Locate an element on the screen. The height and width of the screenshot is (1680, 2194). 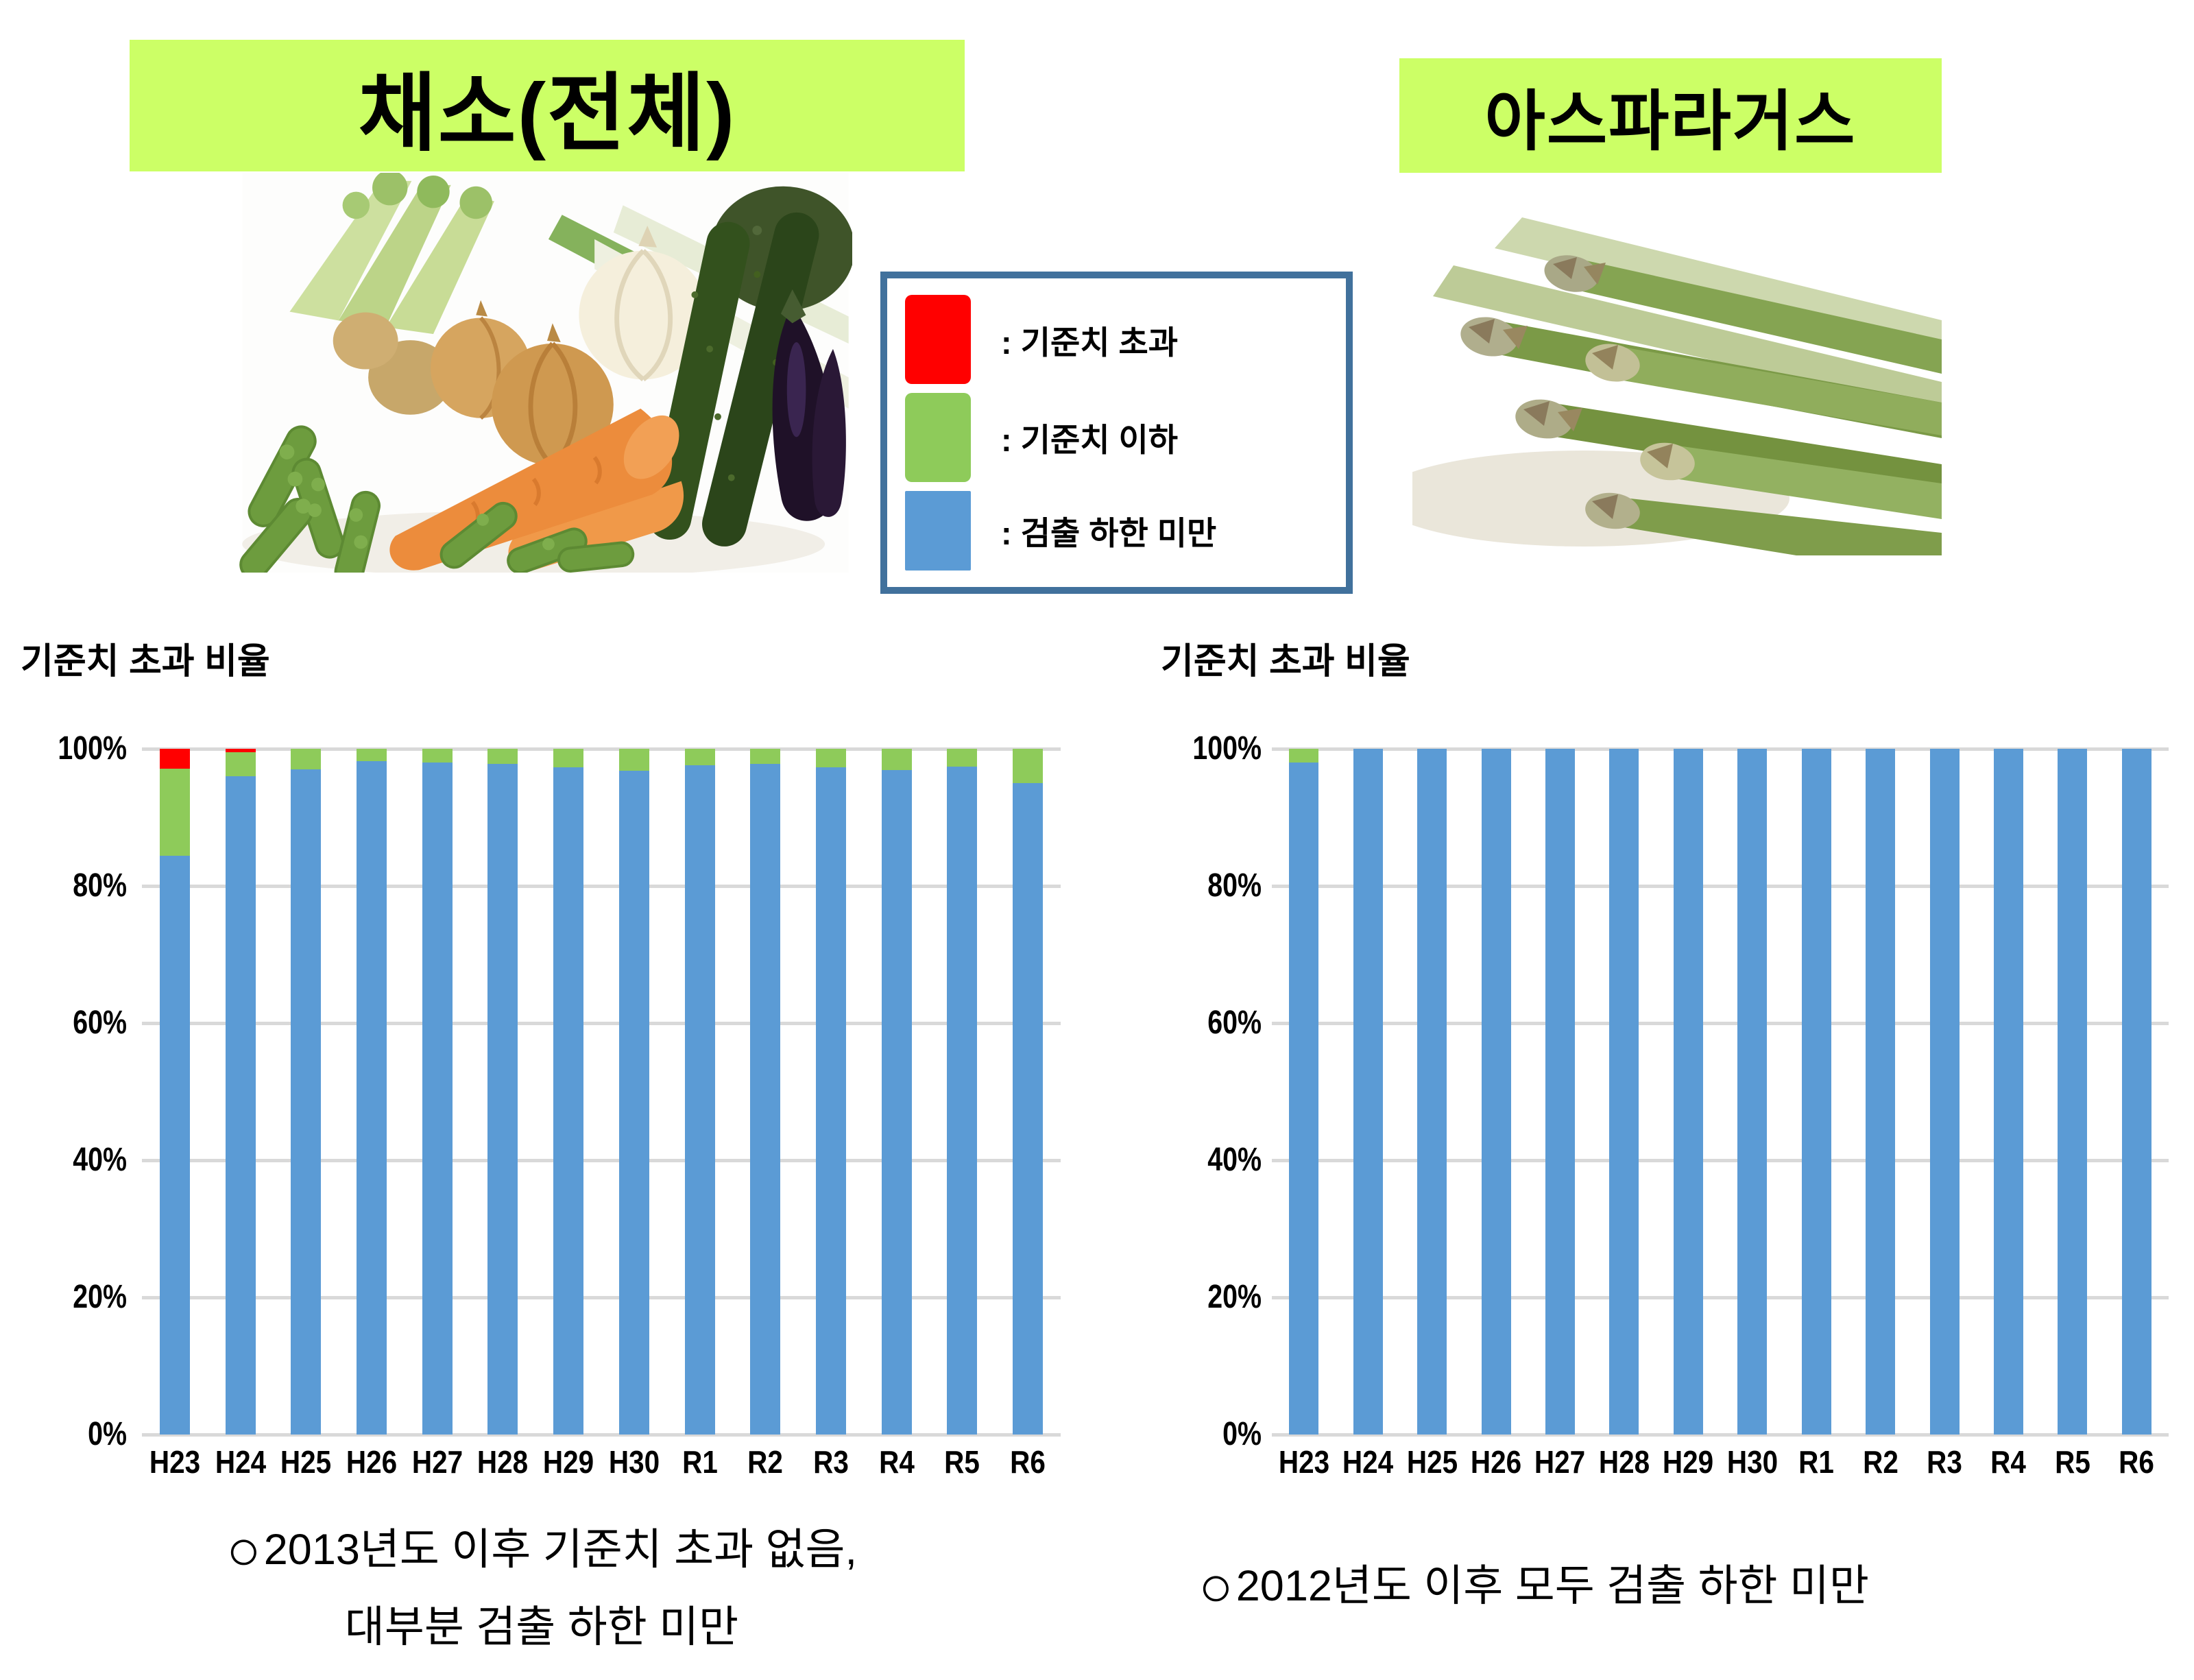
below-standard-swatch is located at coordinates (938, 437).